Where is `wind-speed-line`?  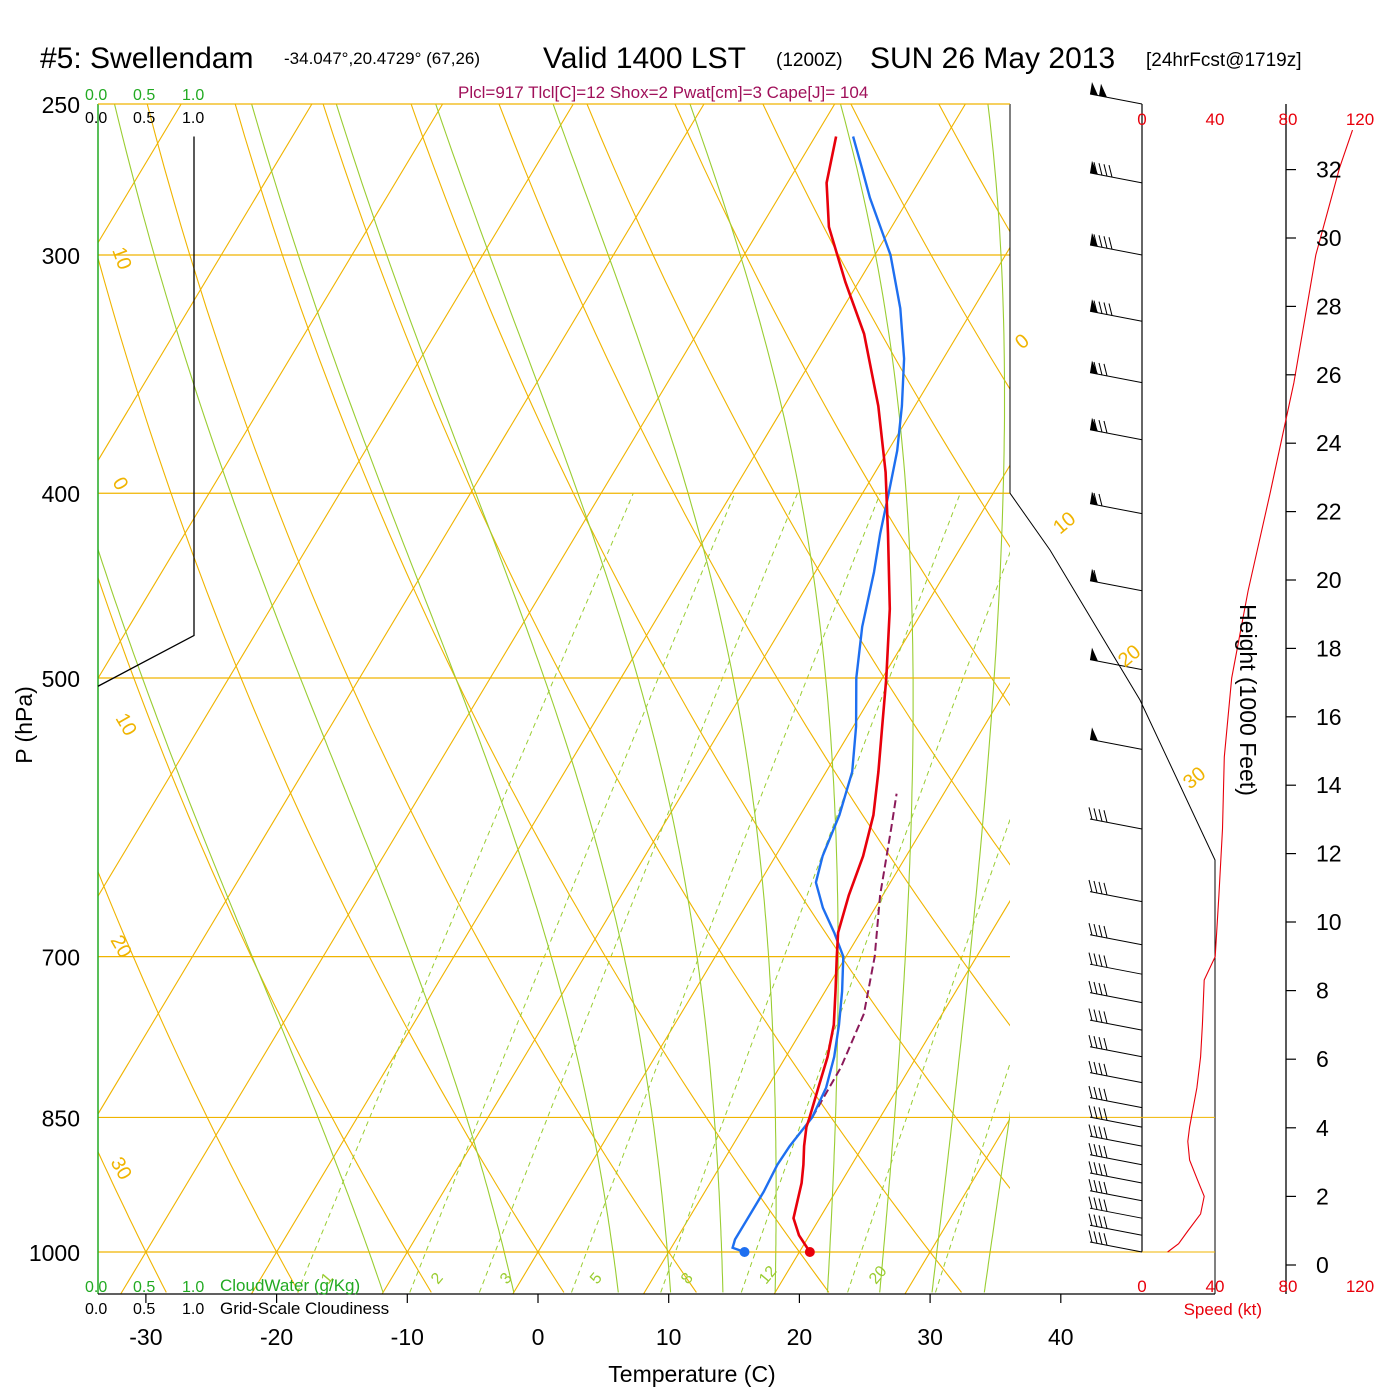
wind-speed-line is located at coordinates (1260, 691).